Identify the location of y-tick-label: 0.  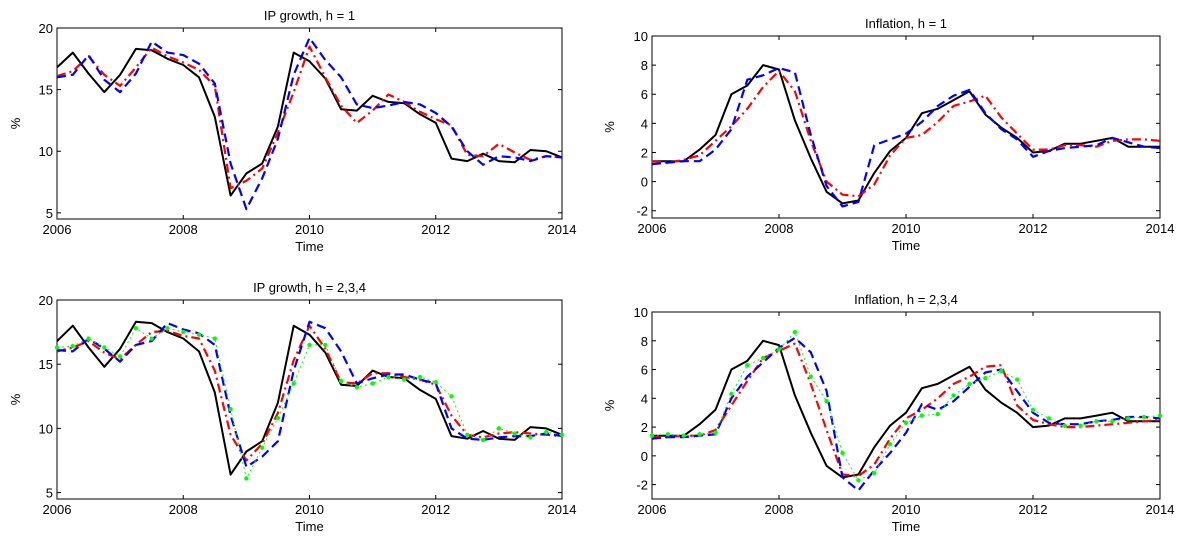
(644, 182).